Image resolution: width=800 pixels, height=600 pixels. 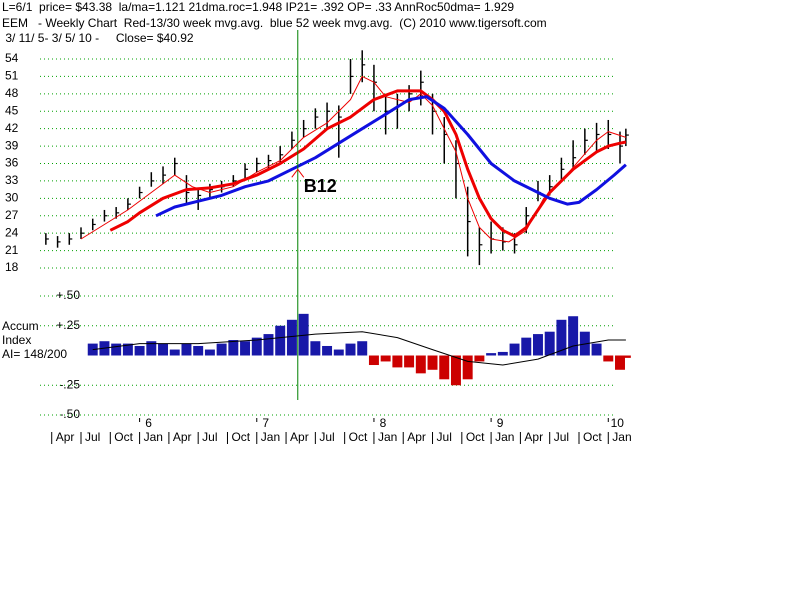 What do you see at coordinates (12, 110) in the screenshot?
I see `y-tick-label: 45` at bounding box center [12, 110].